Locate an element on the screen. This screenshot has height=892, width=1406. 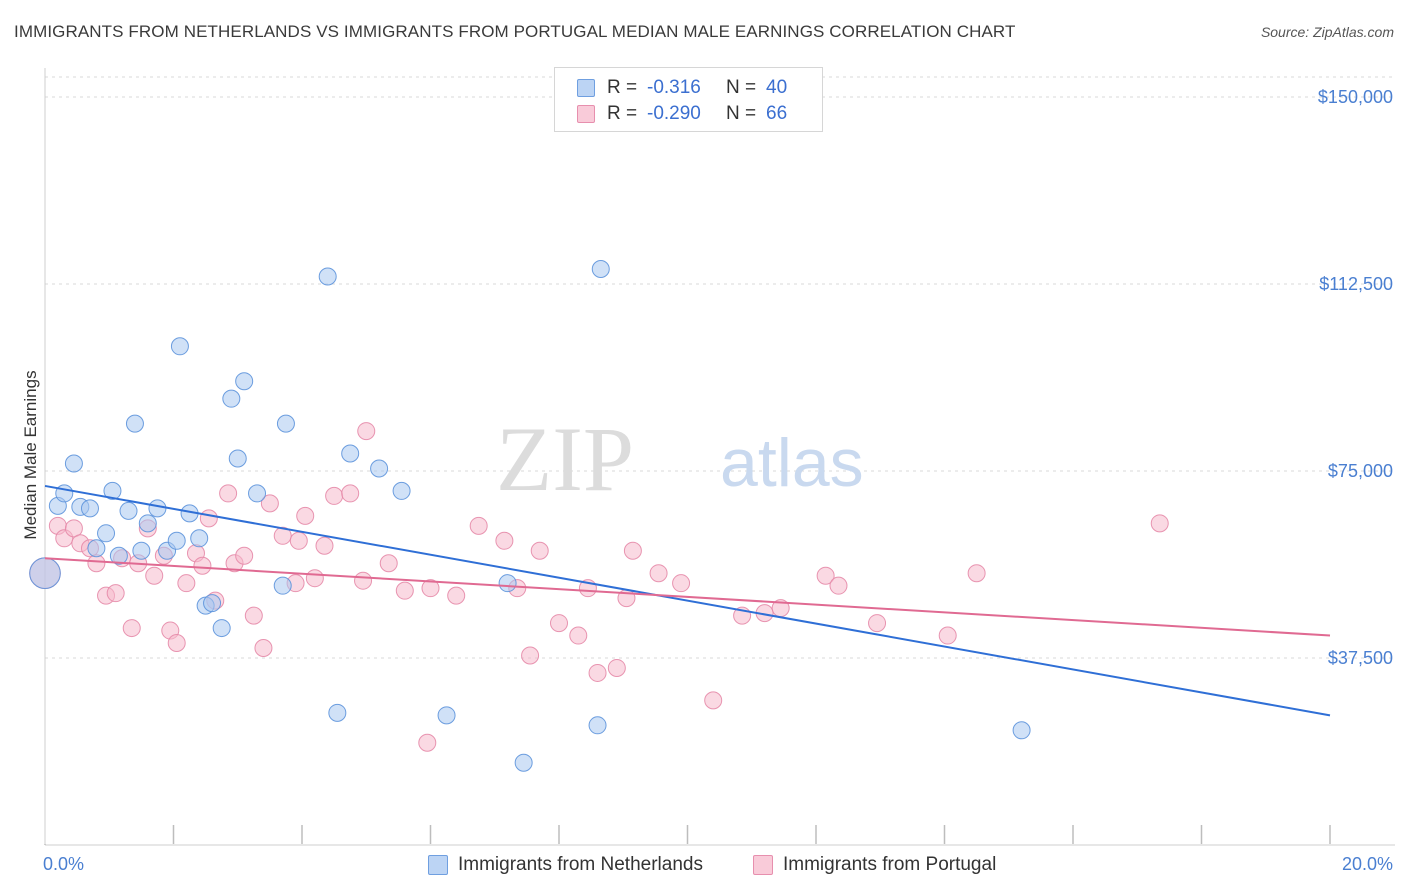
portugal-swatch is located at coordinates (586, 114).